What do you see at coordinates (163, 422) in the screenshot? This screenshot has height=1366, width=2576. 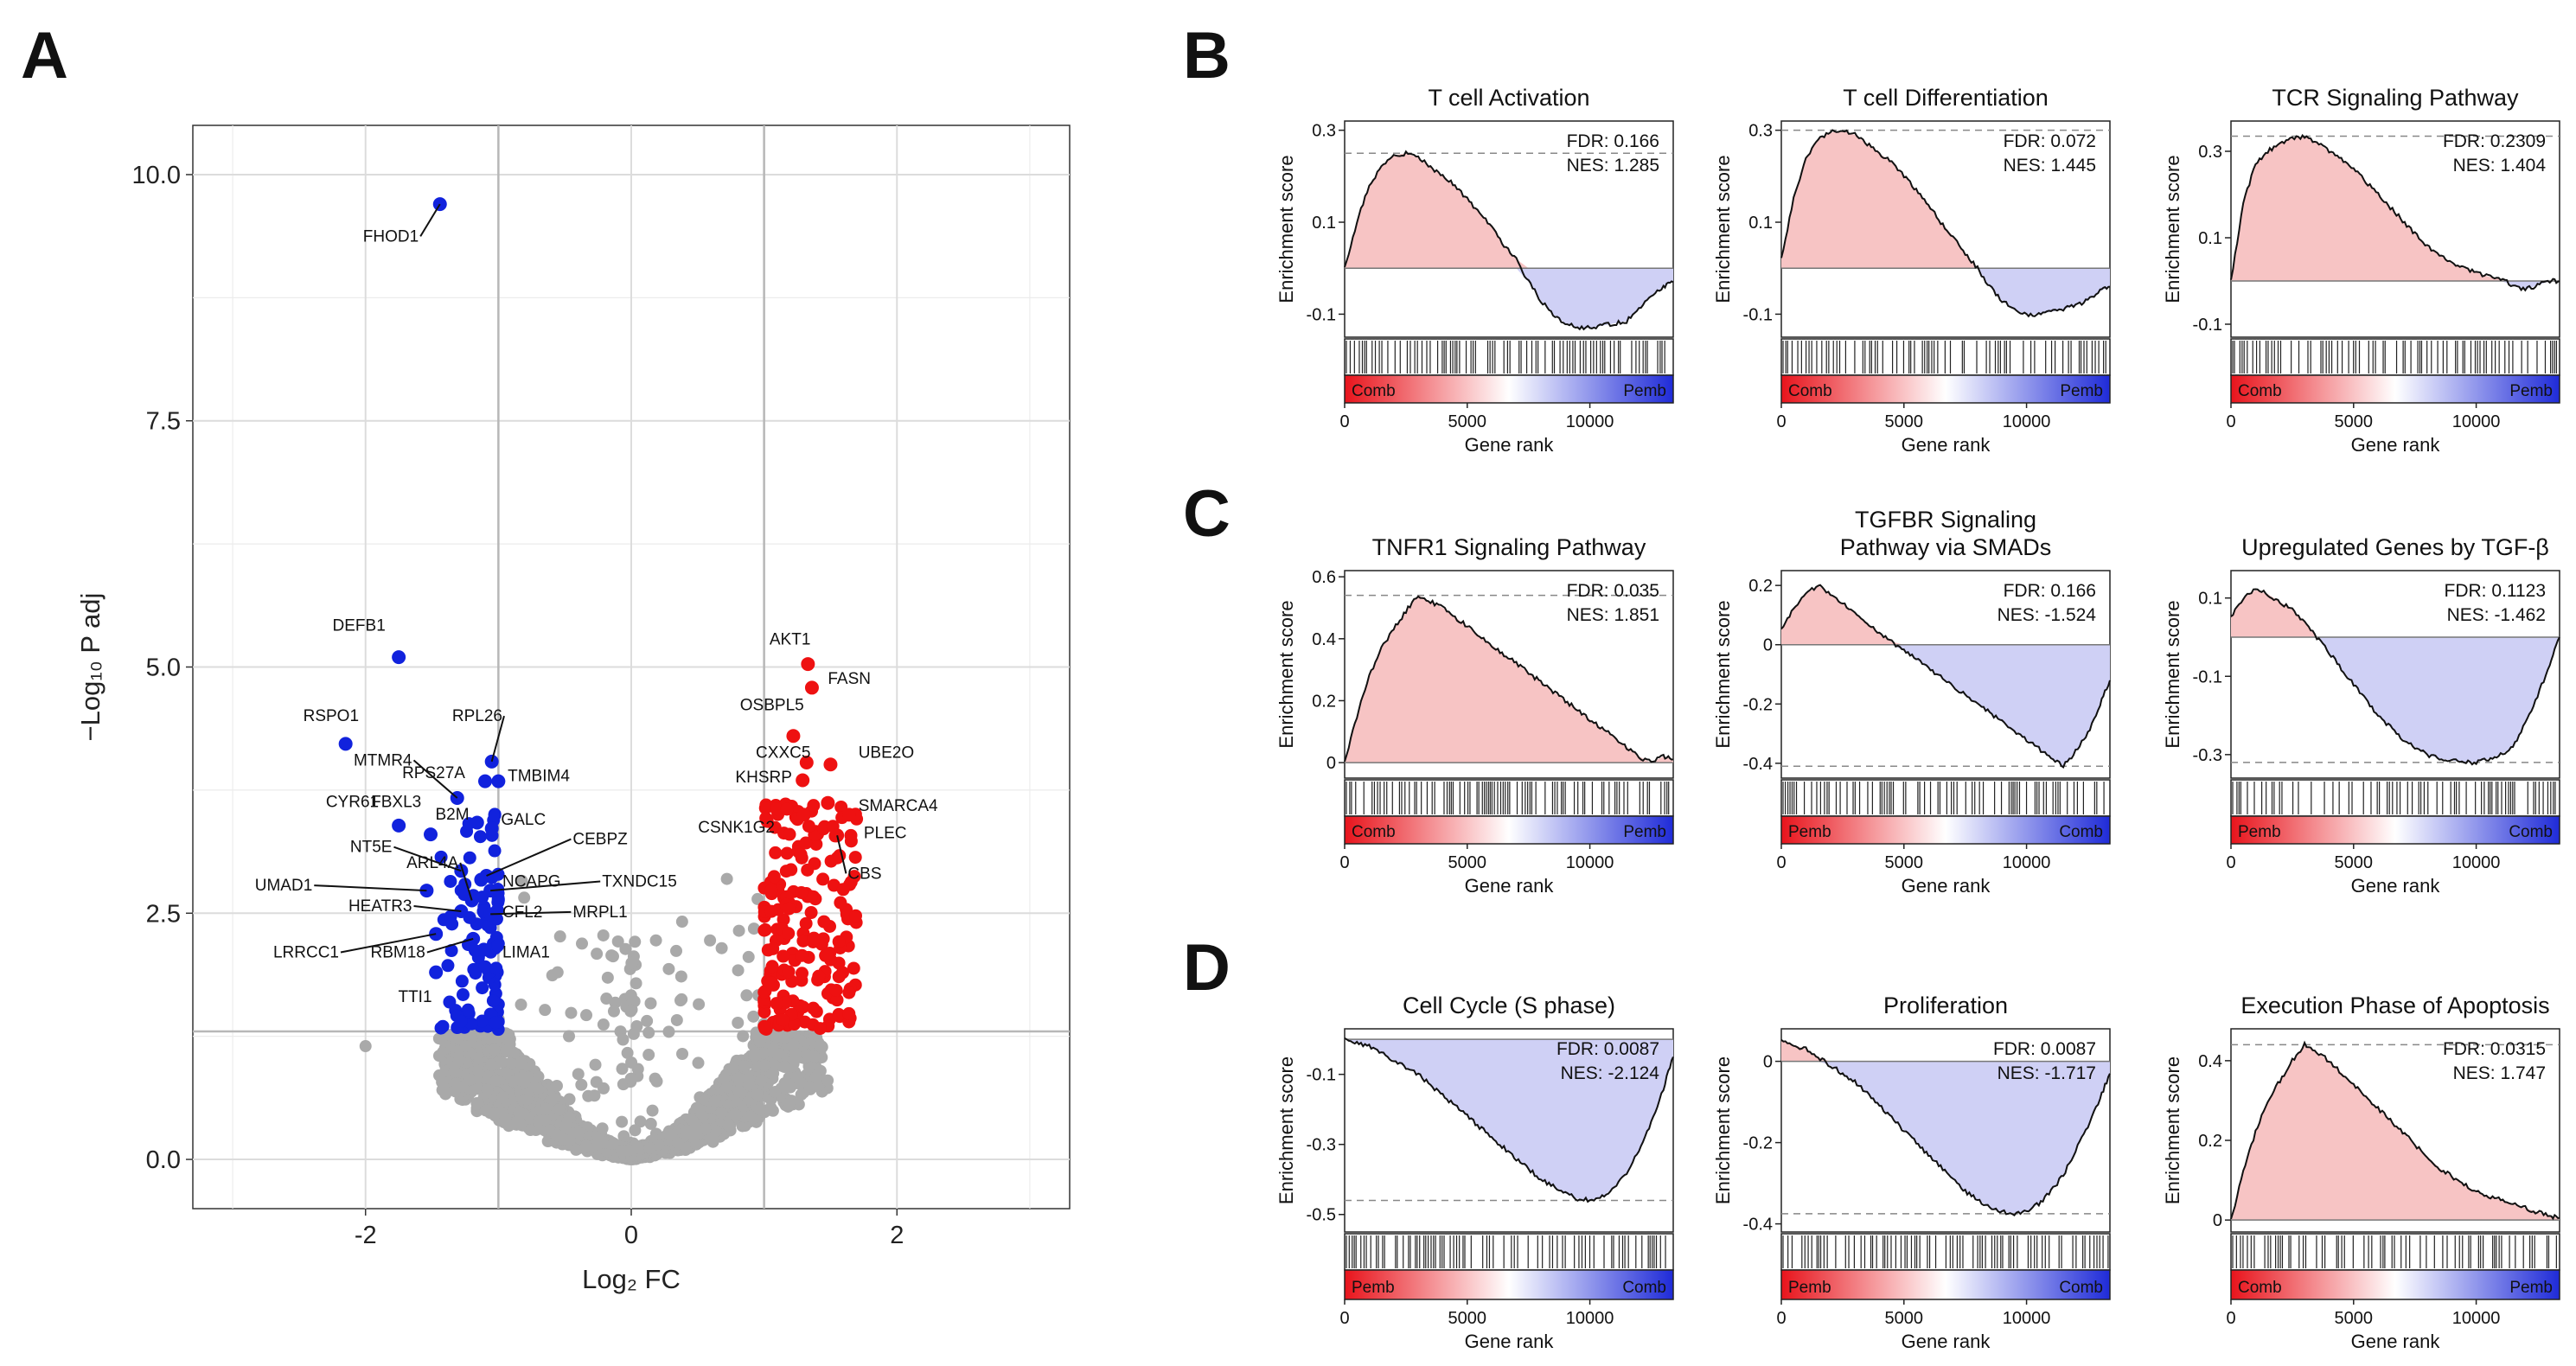 I see `y-tick-label: 7.5` at bounding box center [163, 422].